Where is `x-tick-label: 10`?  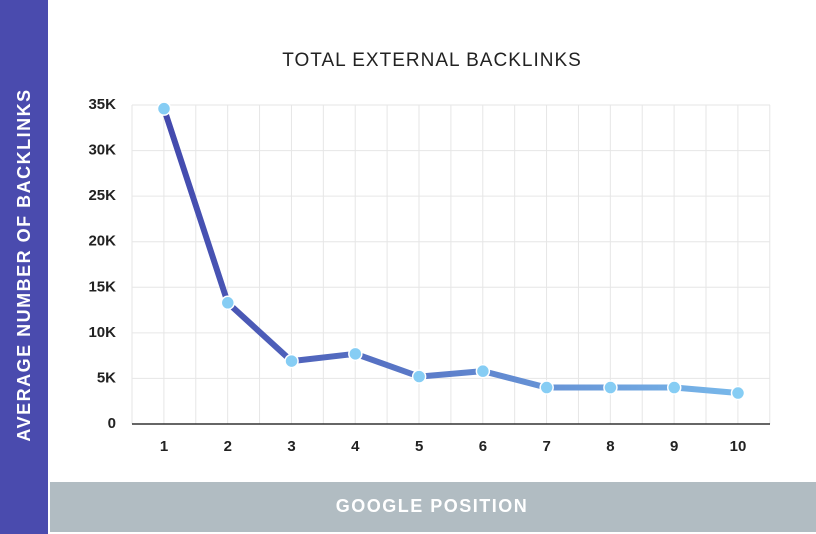 x-tick-label: 10 is located at coordinates (738, 446).